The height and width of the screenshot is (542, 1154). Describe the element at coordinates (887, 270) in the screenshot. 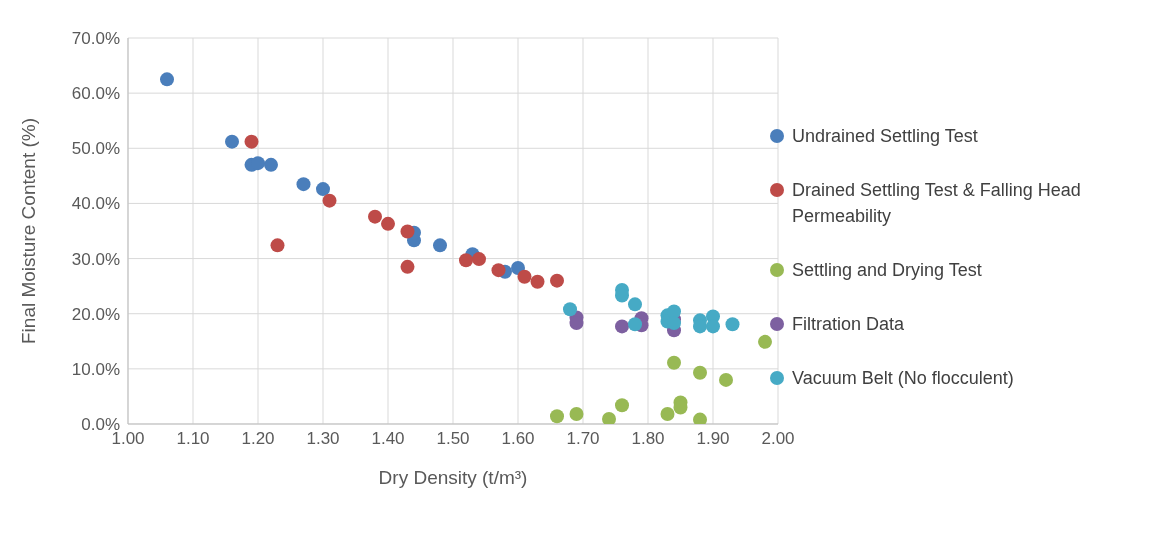

I see `legend-label: Settling and Drying Test` at that location.